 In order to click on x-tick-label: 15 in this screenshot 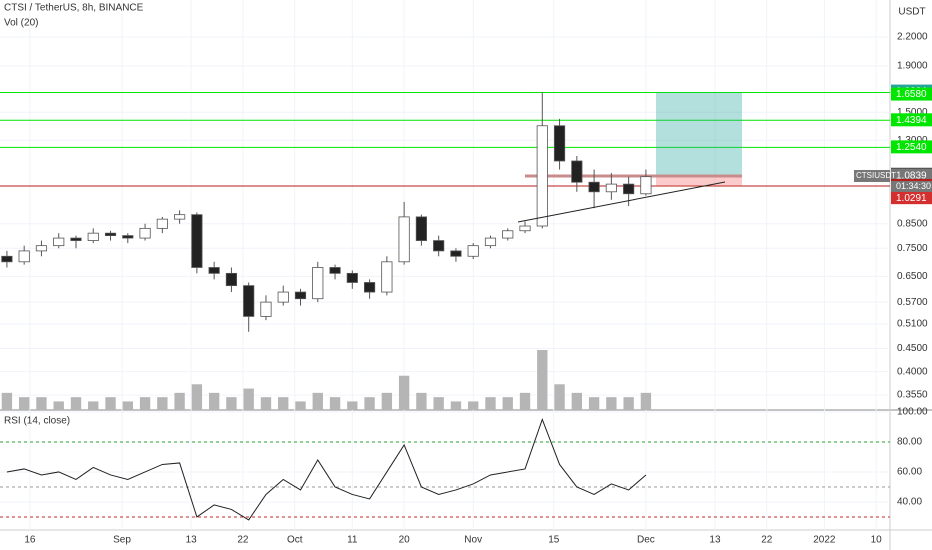, I will do `click(554, 540)`.